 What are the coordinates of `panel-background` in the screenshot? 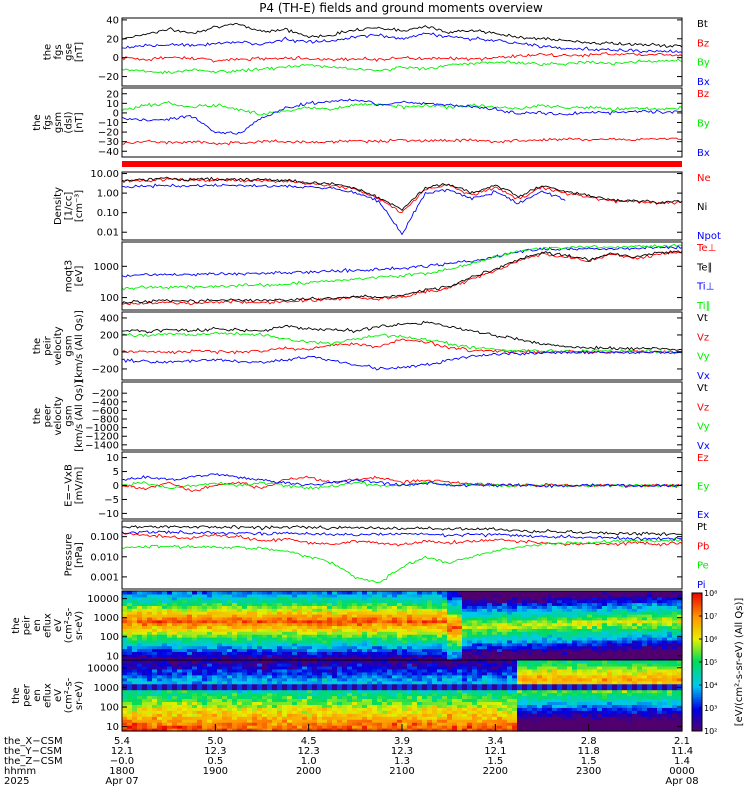 It's located at (402, 52).